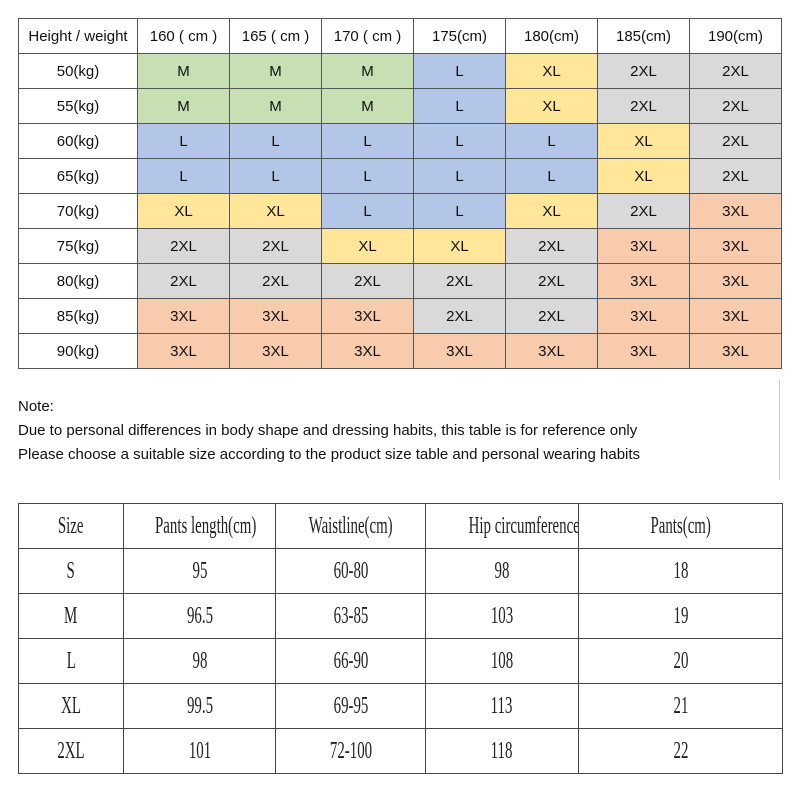 The height and width of the screenshot is (800, 800). What do you see at coordinates (36, 406) in the screenshot?
I see `note-line: Note:` at bounding box center [36, 406].